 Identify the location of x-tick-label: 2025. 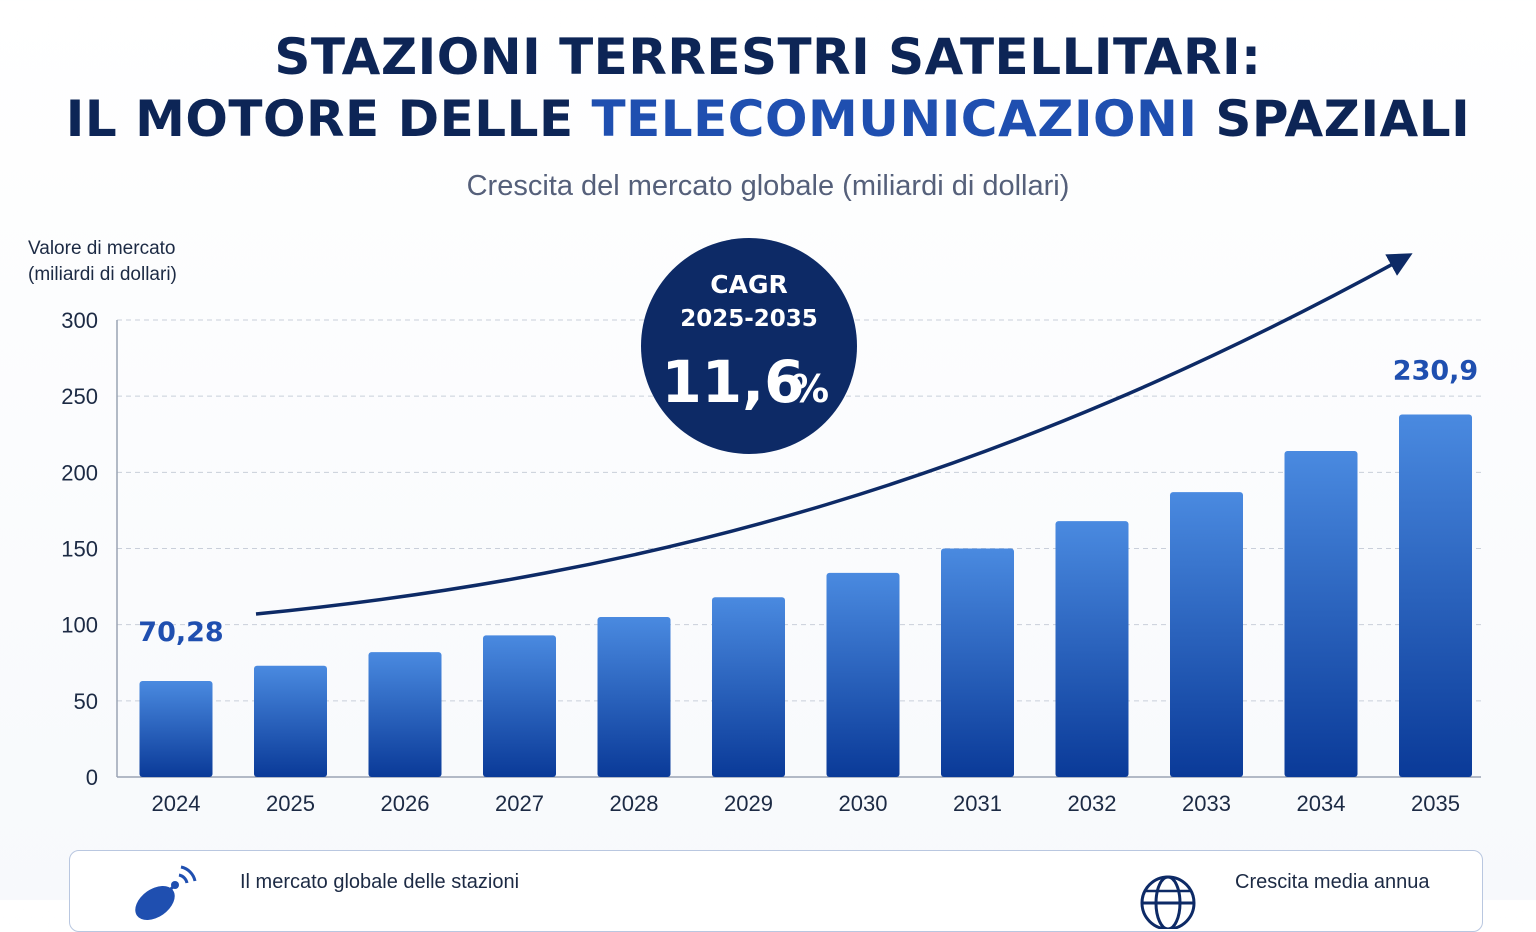
(290, 803).